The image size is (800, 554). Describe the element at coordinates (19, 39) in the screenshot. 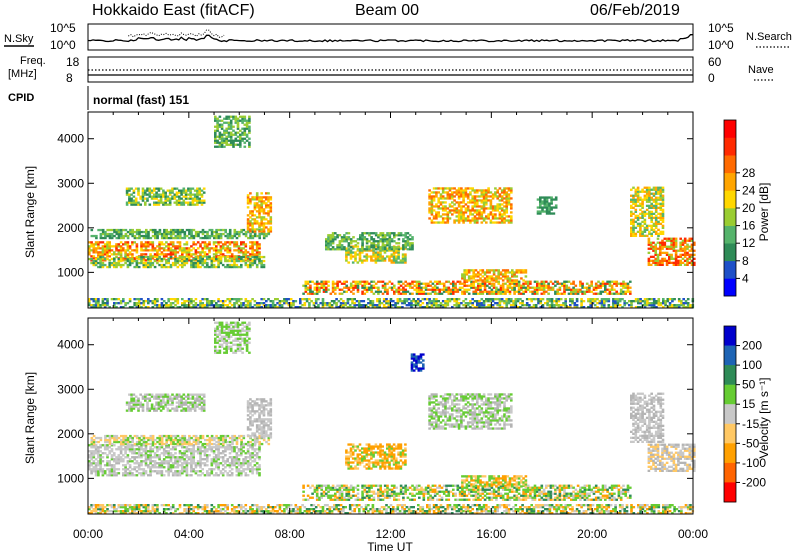

I see `nsky-label: N.Sky` at that location.